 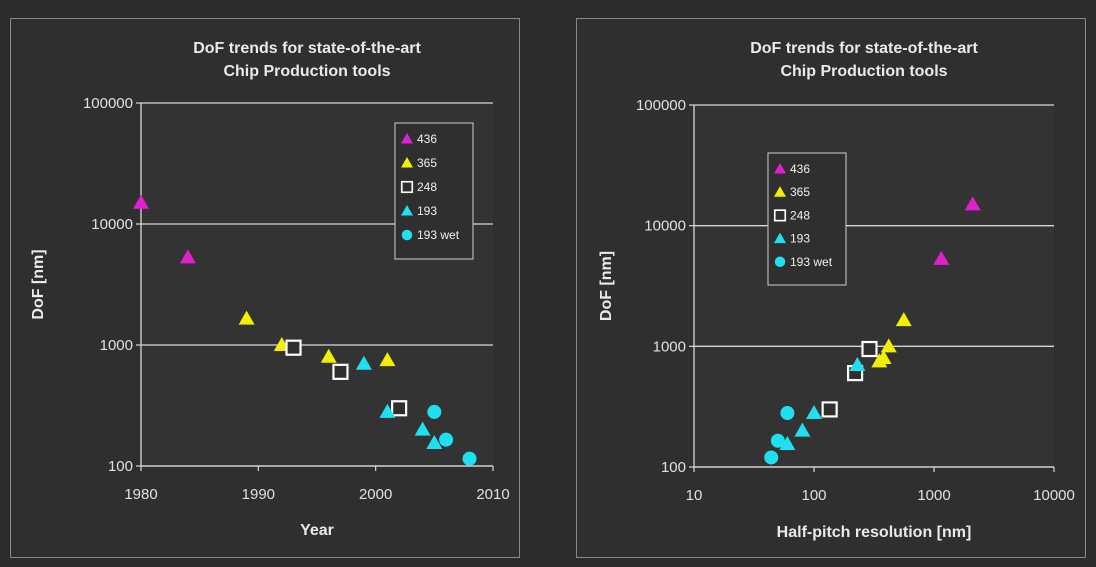 I want to click on x-tick-label: 1980, so click(x=140, y=494).